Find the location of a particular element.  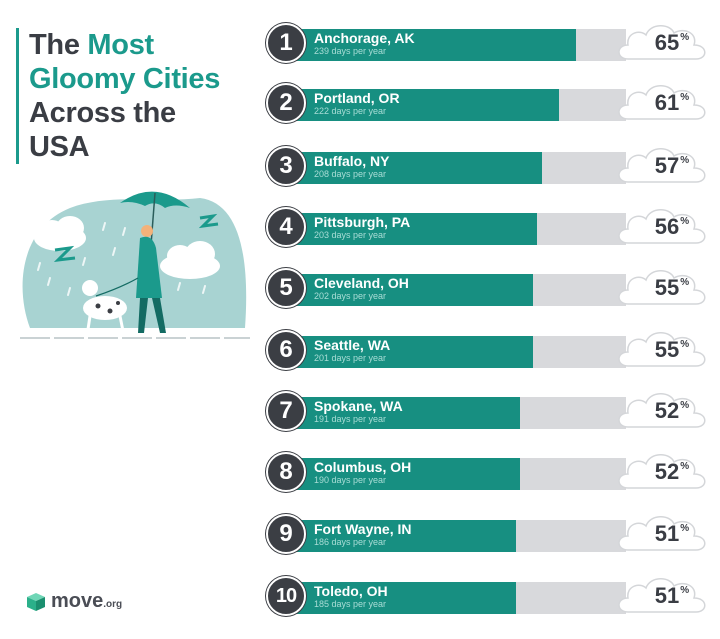

chart-row: 2 Portland, OR 222 days per year 61% is located at coordinates (491, 103).